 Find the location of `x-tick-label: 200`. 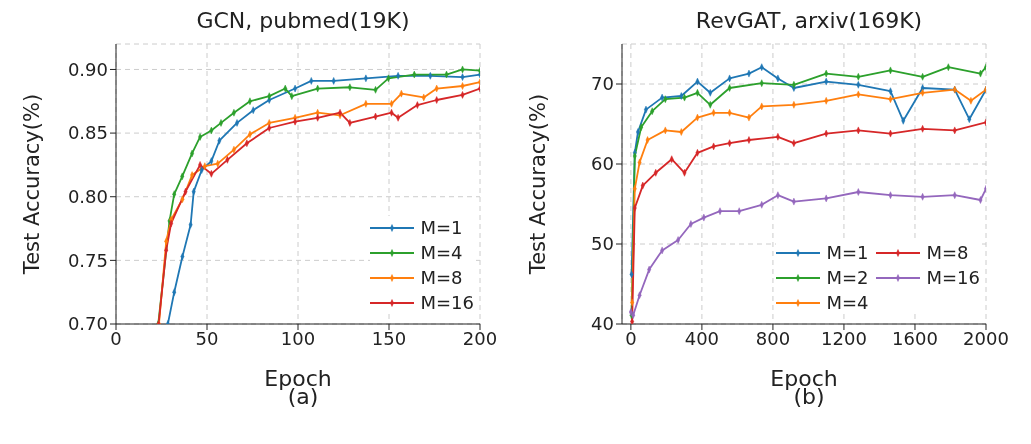

x-tick-label: 200 is located at coordinates (480, 338).